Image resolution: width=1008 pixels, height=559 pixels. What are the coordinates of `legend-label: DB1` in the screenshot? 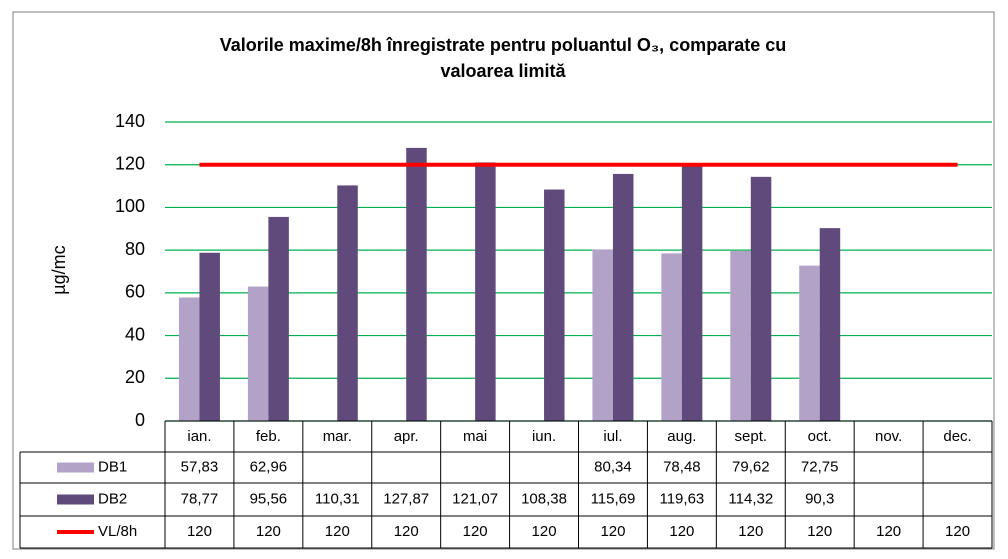 It's located at (112, 466).